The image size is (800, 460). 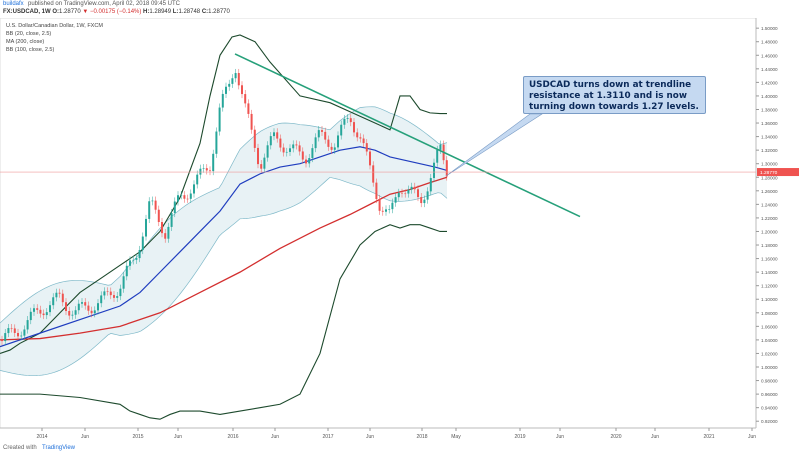 What do you see at coordinates (189, 12) in the screenshot?
I see `low-value: 1.28748` at bounding box center [189, 12].